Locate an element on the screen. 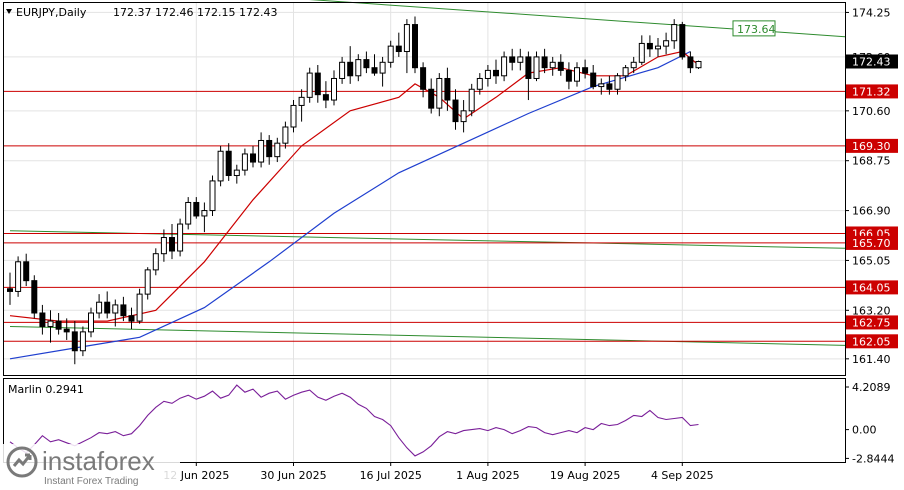 This screenshot has width=904, height=490. instaforex-logo-icon is located at coordinates (22, 462).